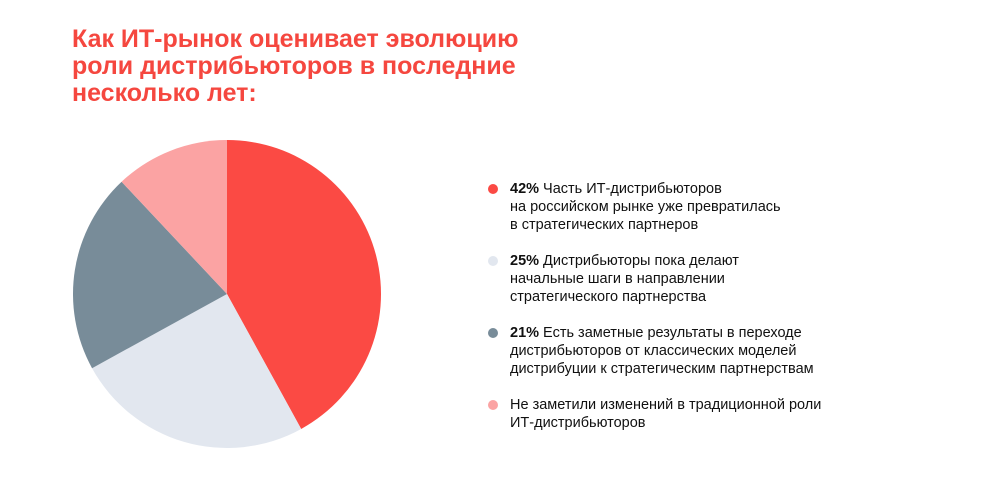 The height and width of the screenshot is (477, 1000). I want to click on legend-line: 21% Есть заметные результаты в переходе, so click(656, 333).